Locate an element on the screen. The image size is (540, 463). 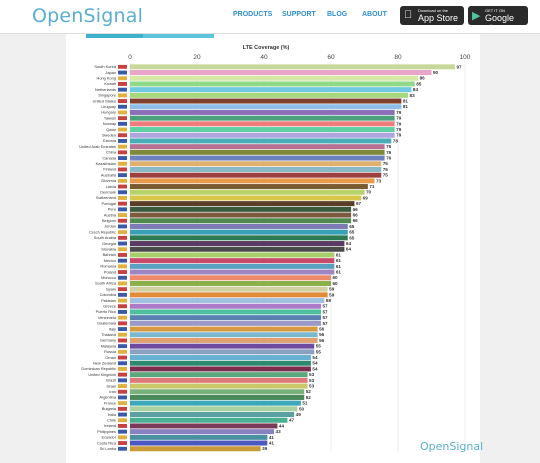
chart-tabs is located at coordinates (150, 36).